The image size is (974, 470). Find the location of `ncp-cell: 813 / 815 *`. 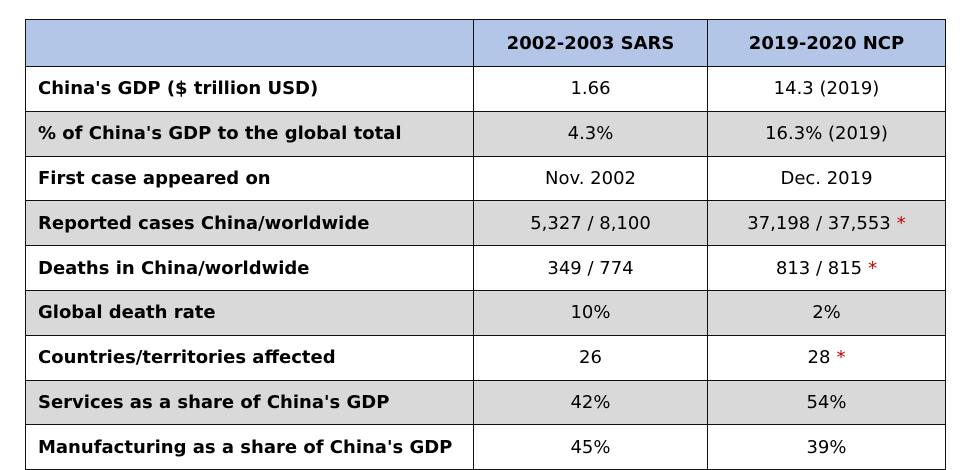

ncp-cell: 813 / 815 * is located at coordinates (826, 268).